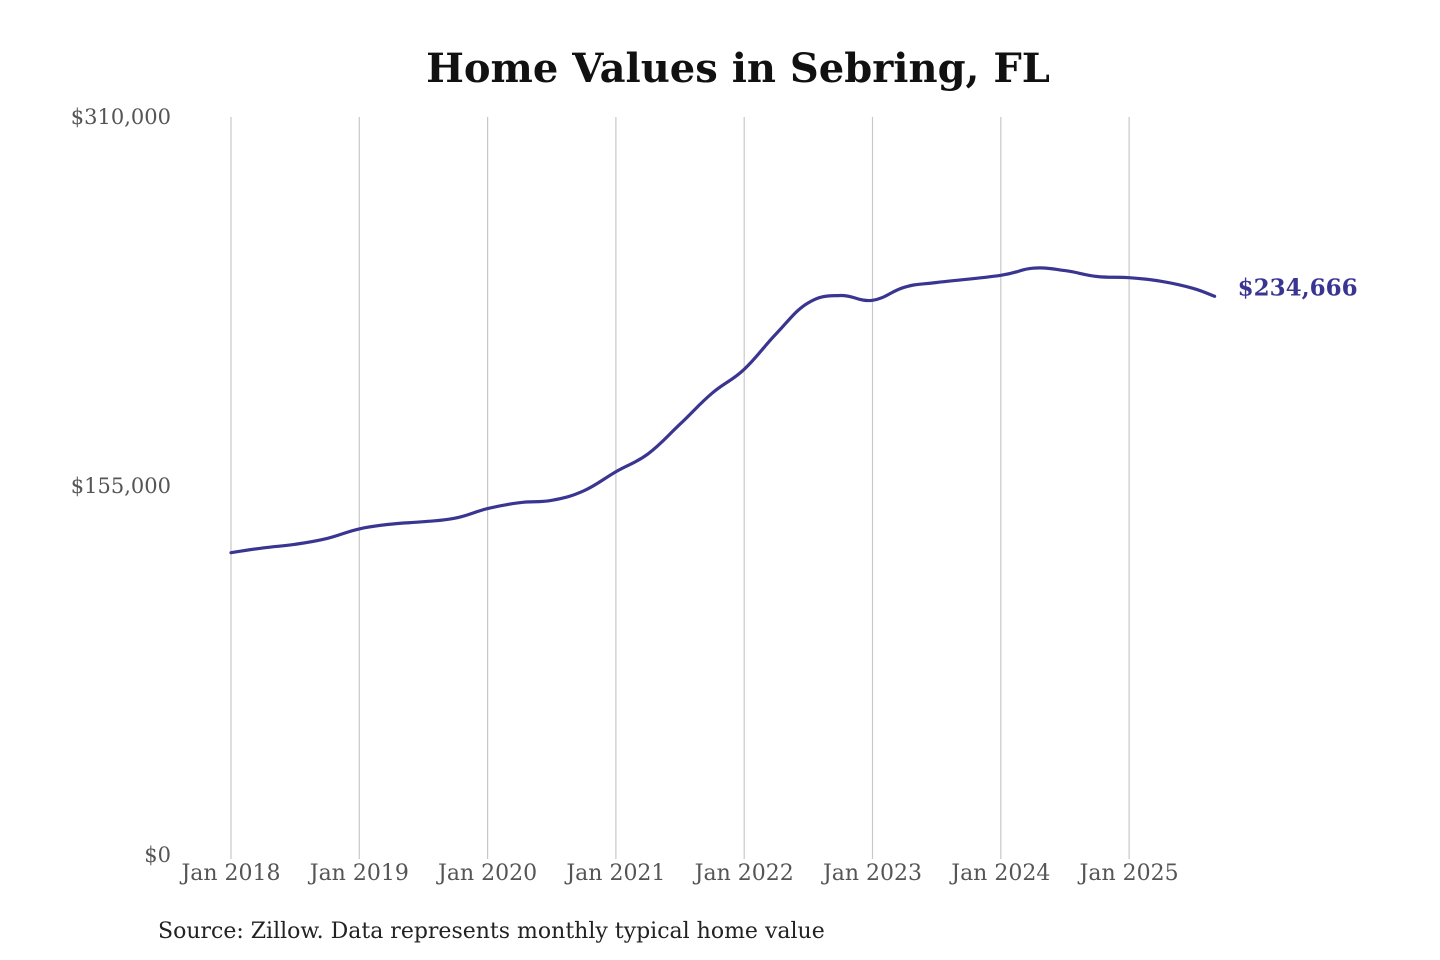 The image size is (1440, 960). I want to click on y-tick-label: $155,000, so click(121, 486).